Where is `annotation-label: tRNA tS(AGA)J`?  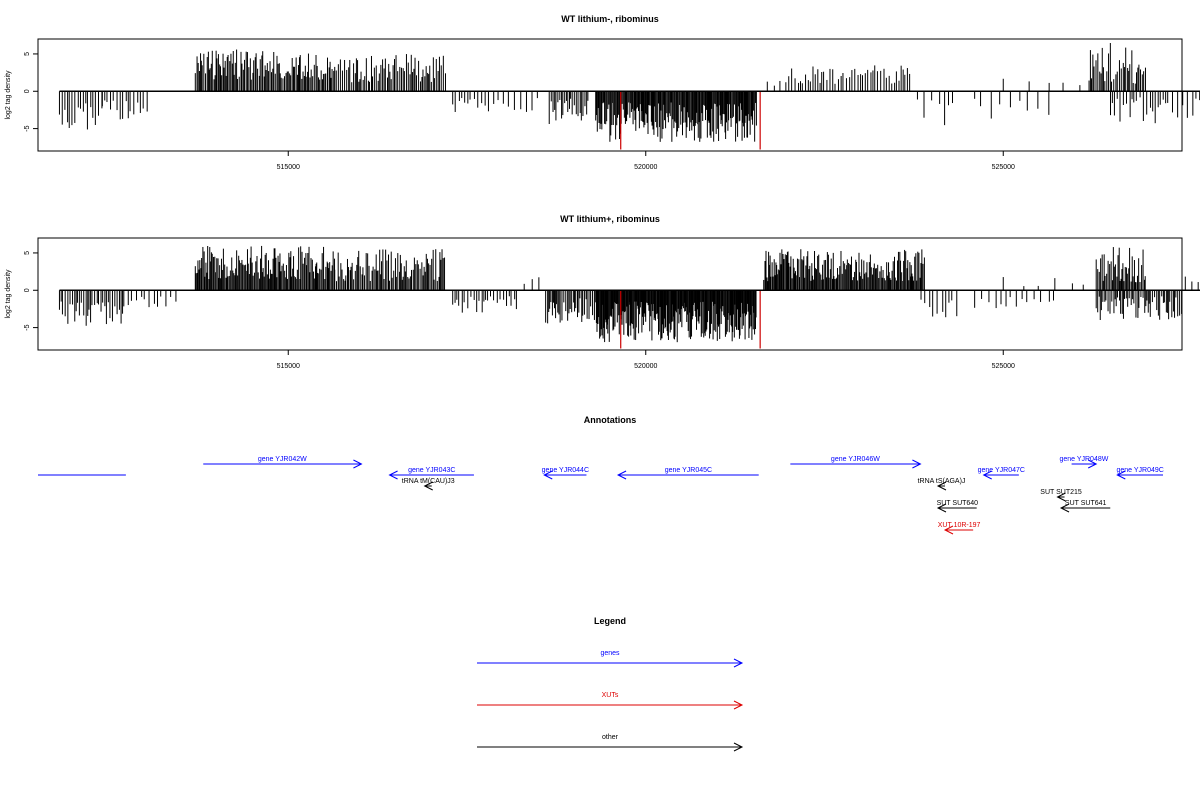 annotation-label: tRNA tS(AGA)J is located at coordinates (942, 481).